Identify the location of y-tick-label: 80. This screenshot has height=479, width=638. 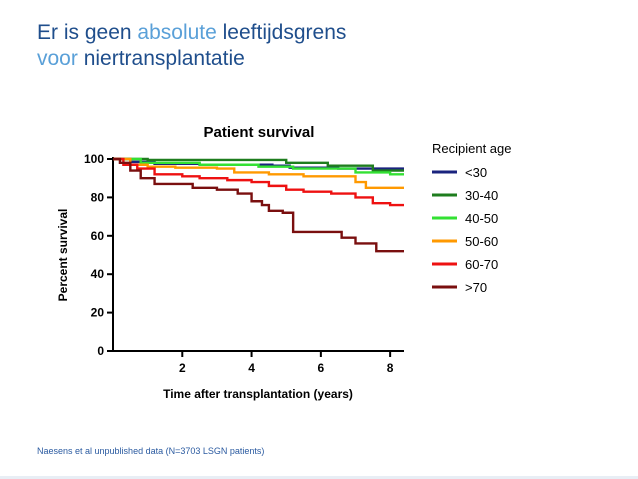
(98, 197).